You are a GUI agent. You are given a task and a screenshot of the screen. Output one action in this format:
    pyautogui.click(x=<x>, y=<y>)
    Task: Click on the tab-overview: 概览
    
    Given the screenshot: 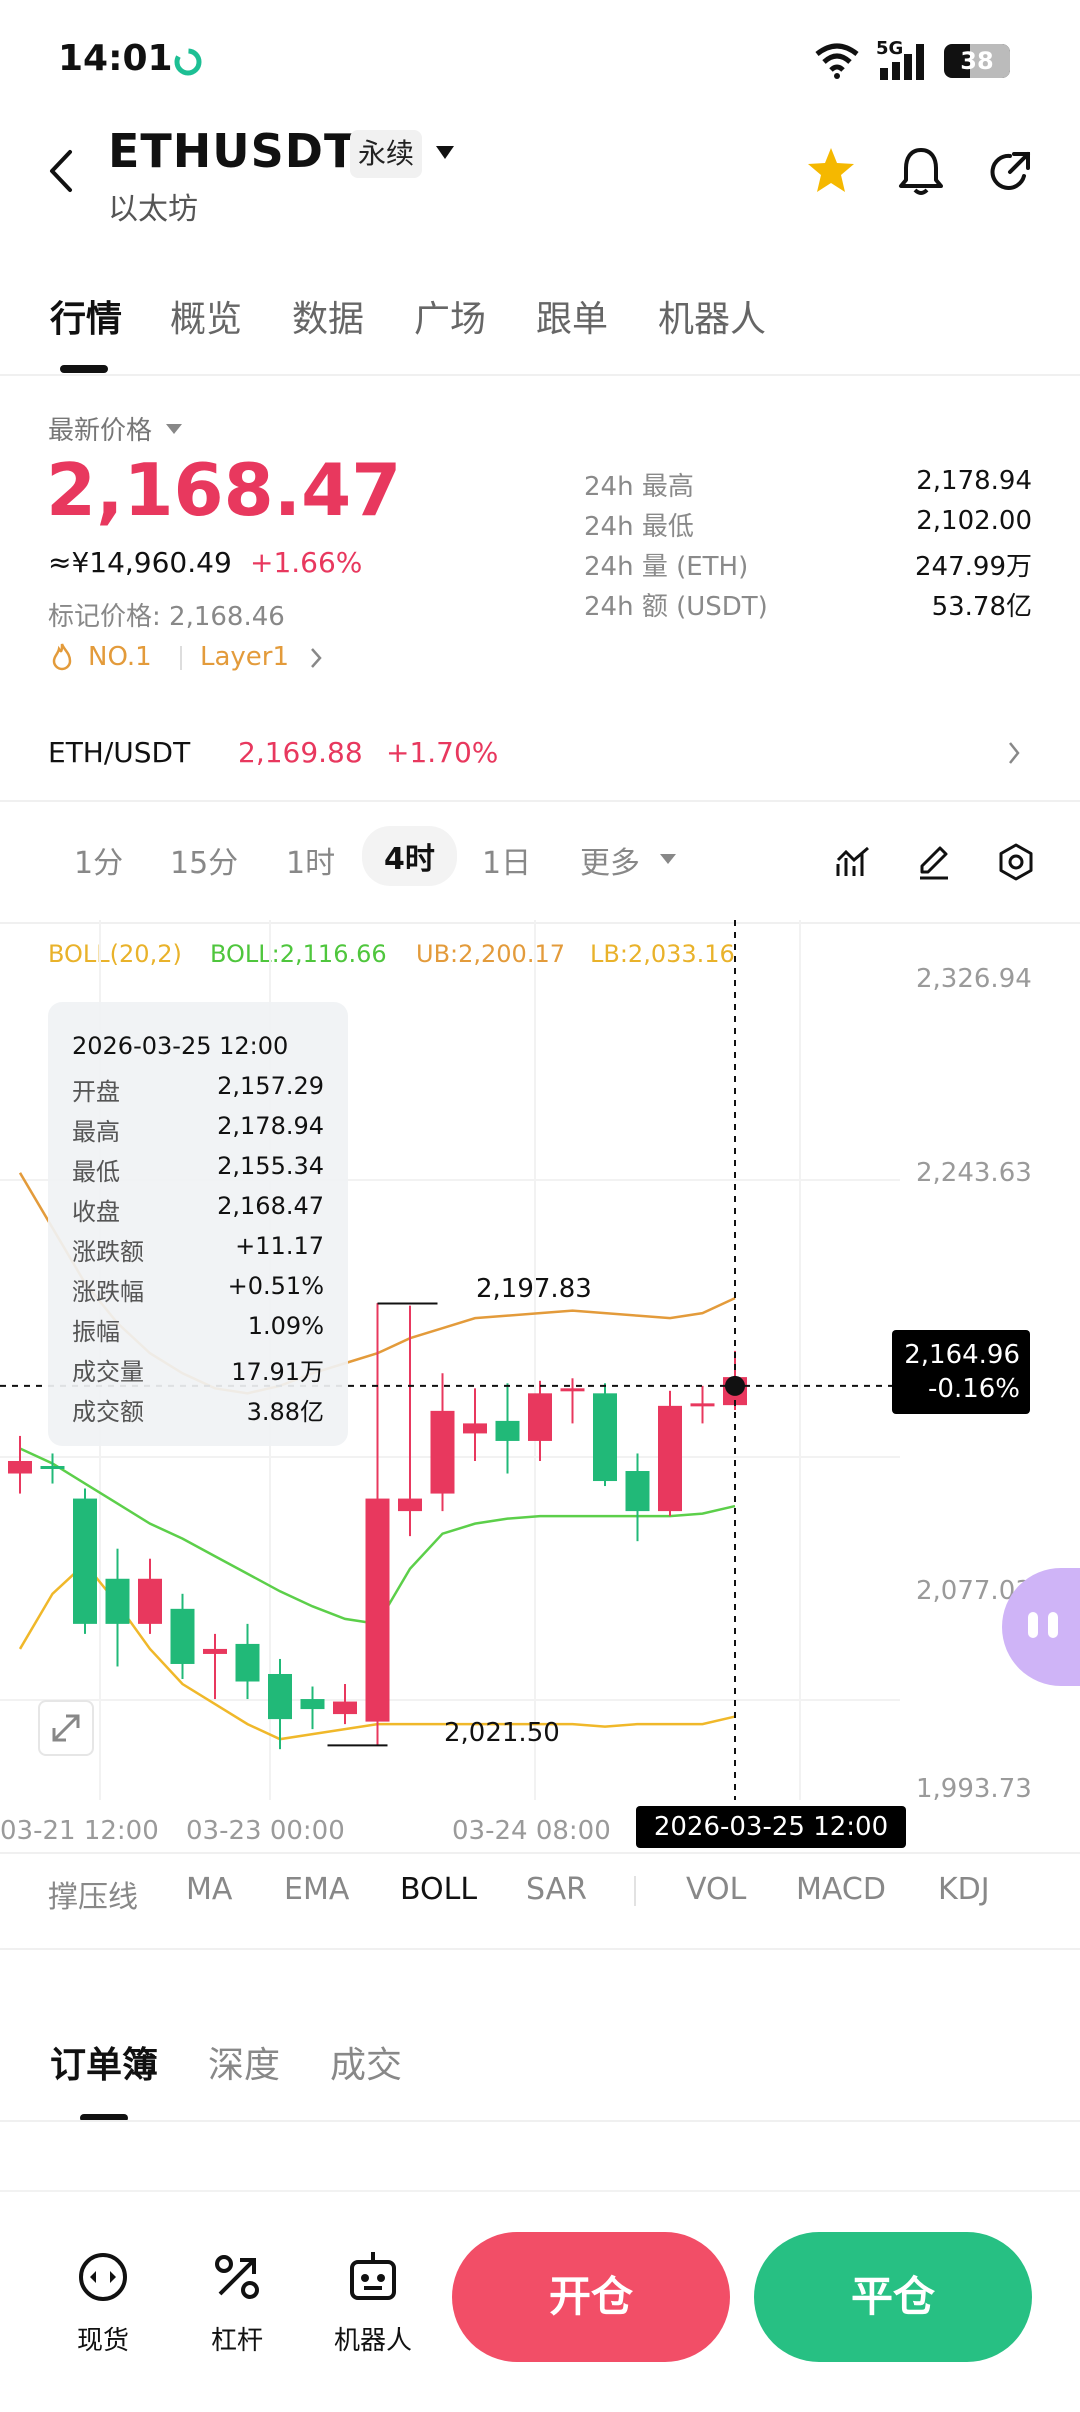 What is the action you would take?
    pyautogui.click(x=206, y=319)
    